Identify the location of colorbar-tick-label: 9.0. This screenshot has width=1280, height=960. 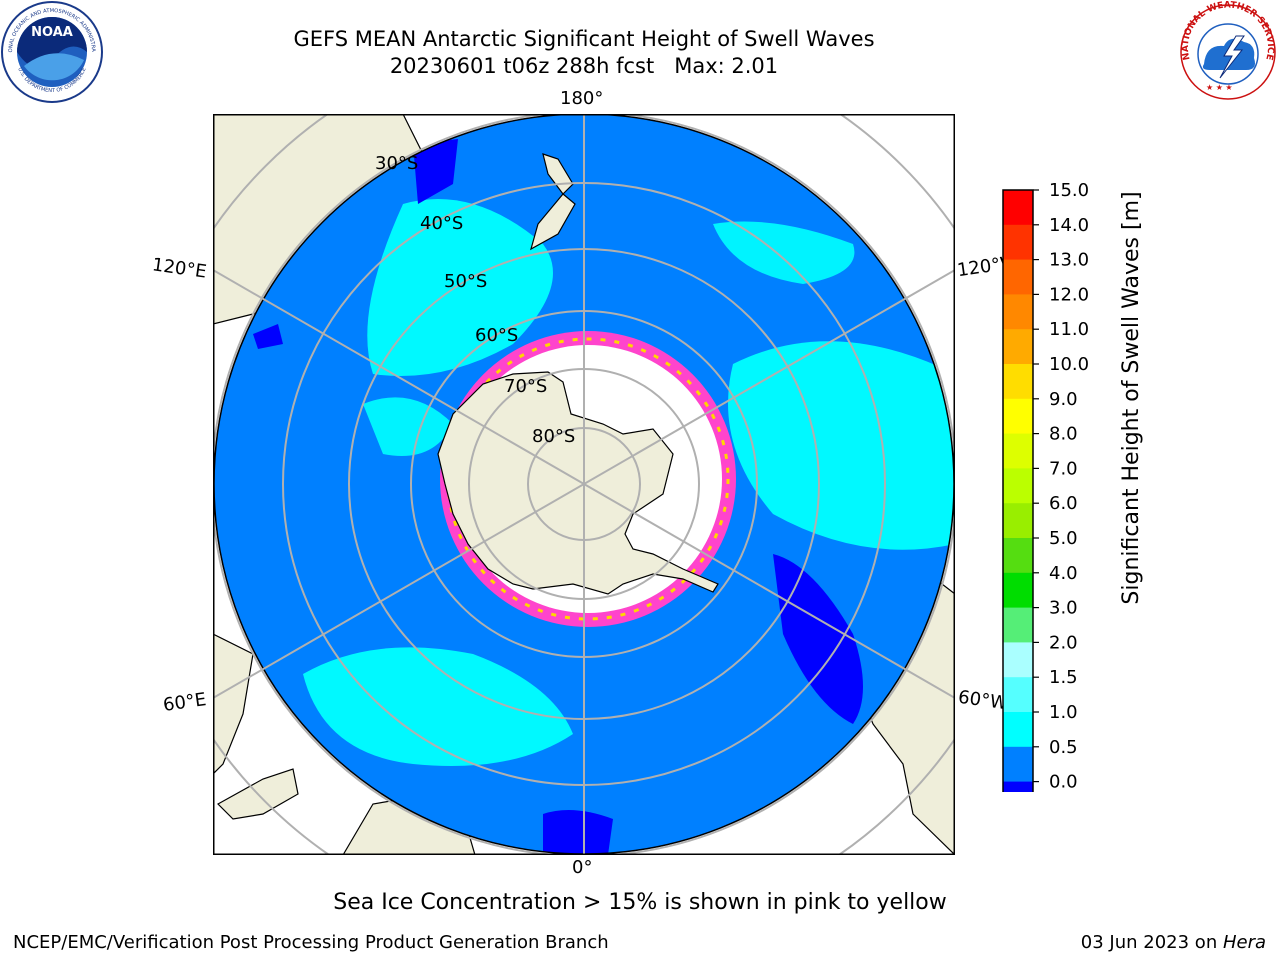
(1063, 399).